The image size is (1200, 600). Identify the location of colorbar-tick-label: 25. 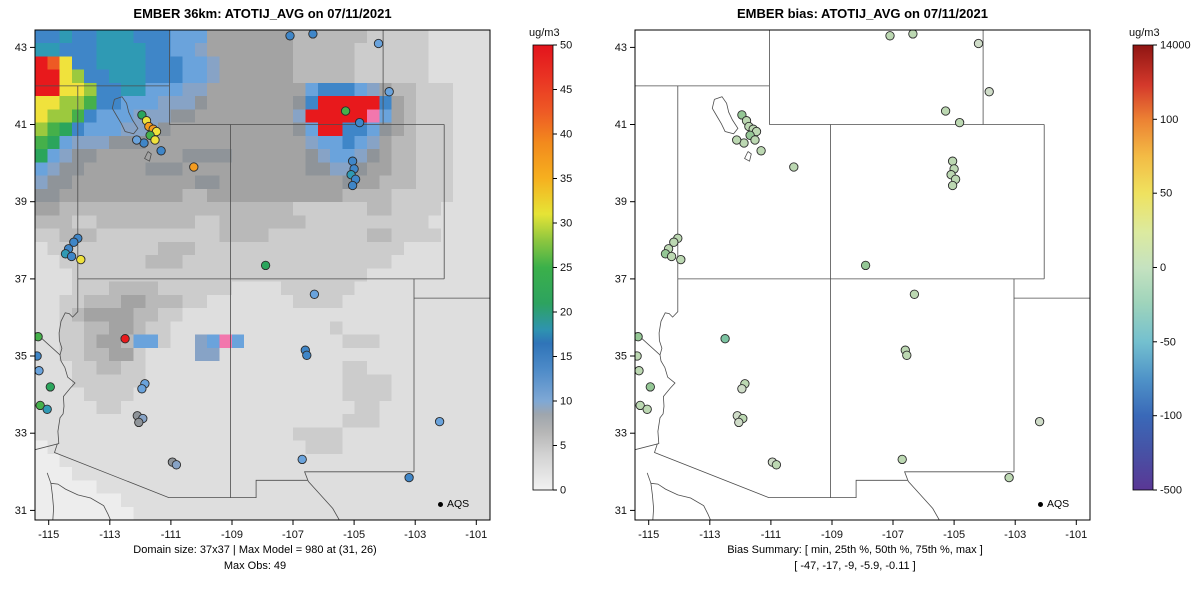
(566, 268).